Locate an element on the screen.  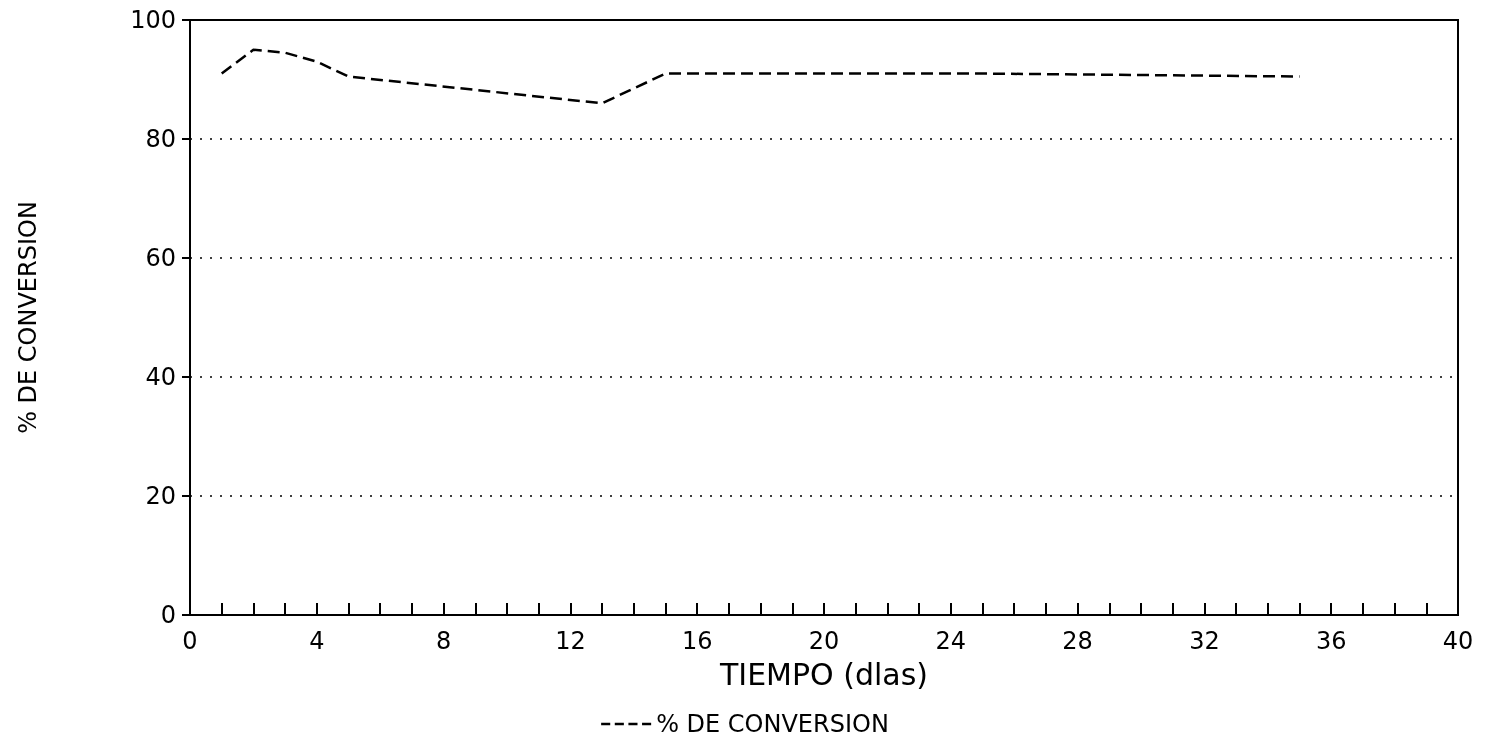
y-tick-label: 40 is located at coordinates (160, 377).